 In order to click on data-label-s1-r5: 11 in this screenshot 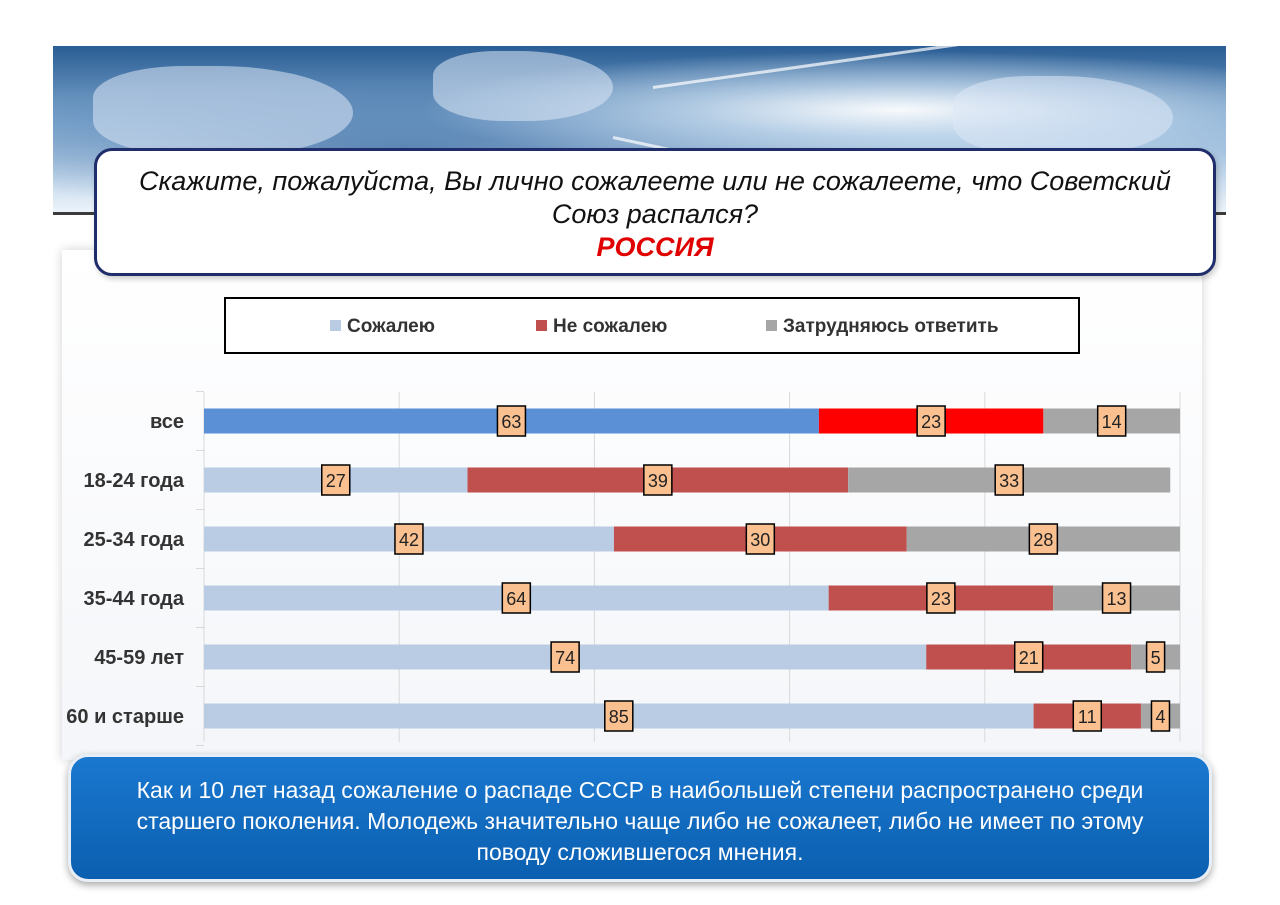, I will do `click(1087, 717)`.